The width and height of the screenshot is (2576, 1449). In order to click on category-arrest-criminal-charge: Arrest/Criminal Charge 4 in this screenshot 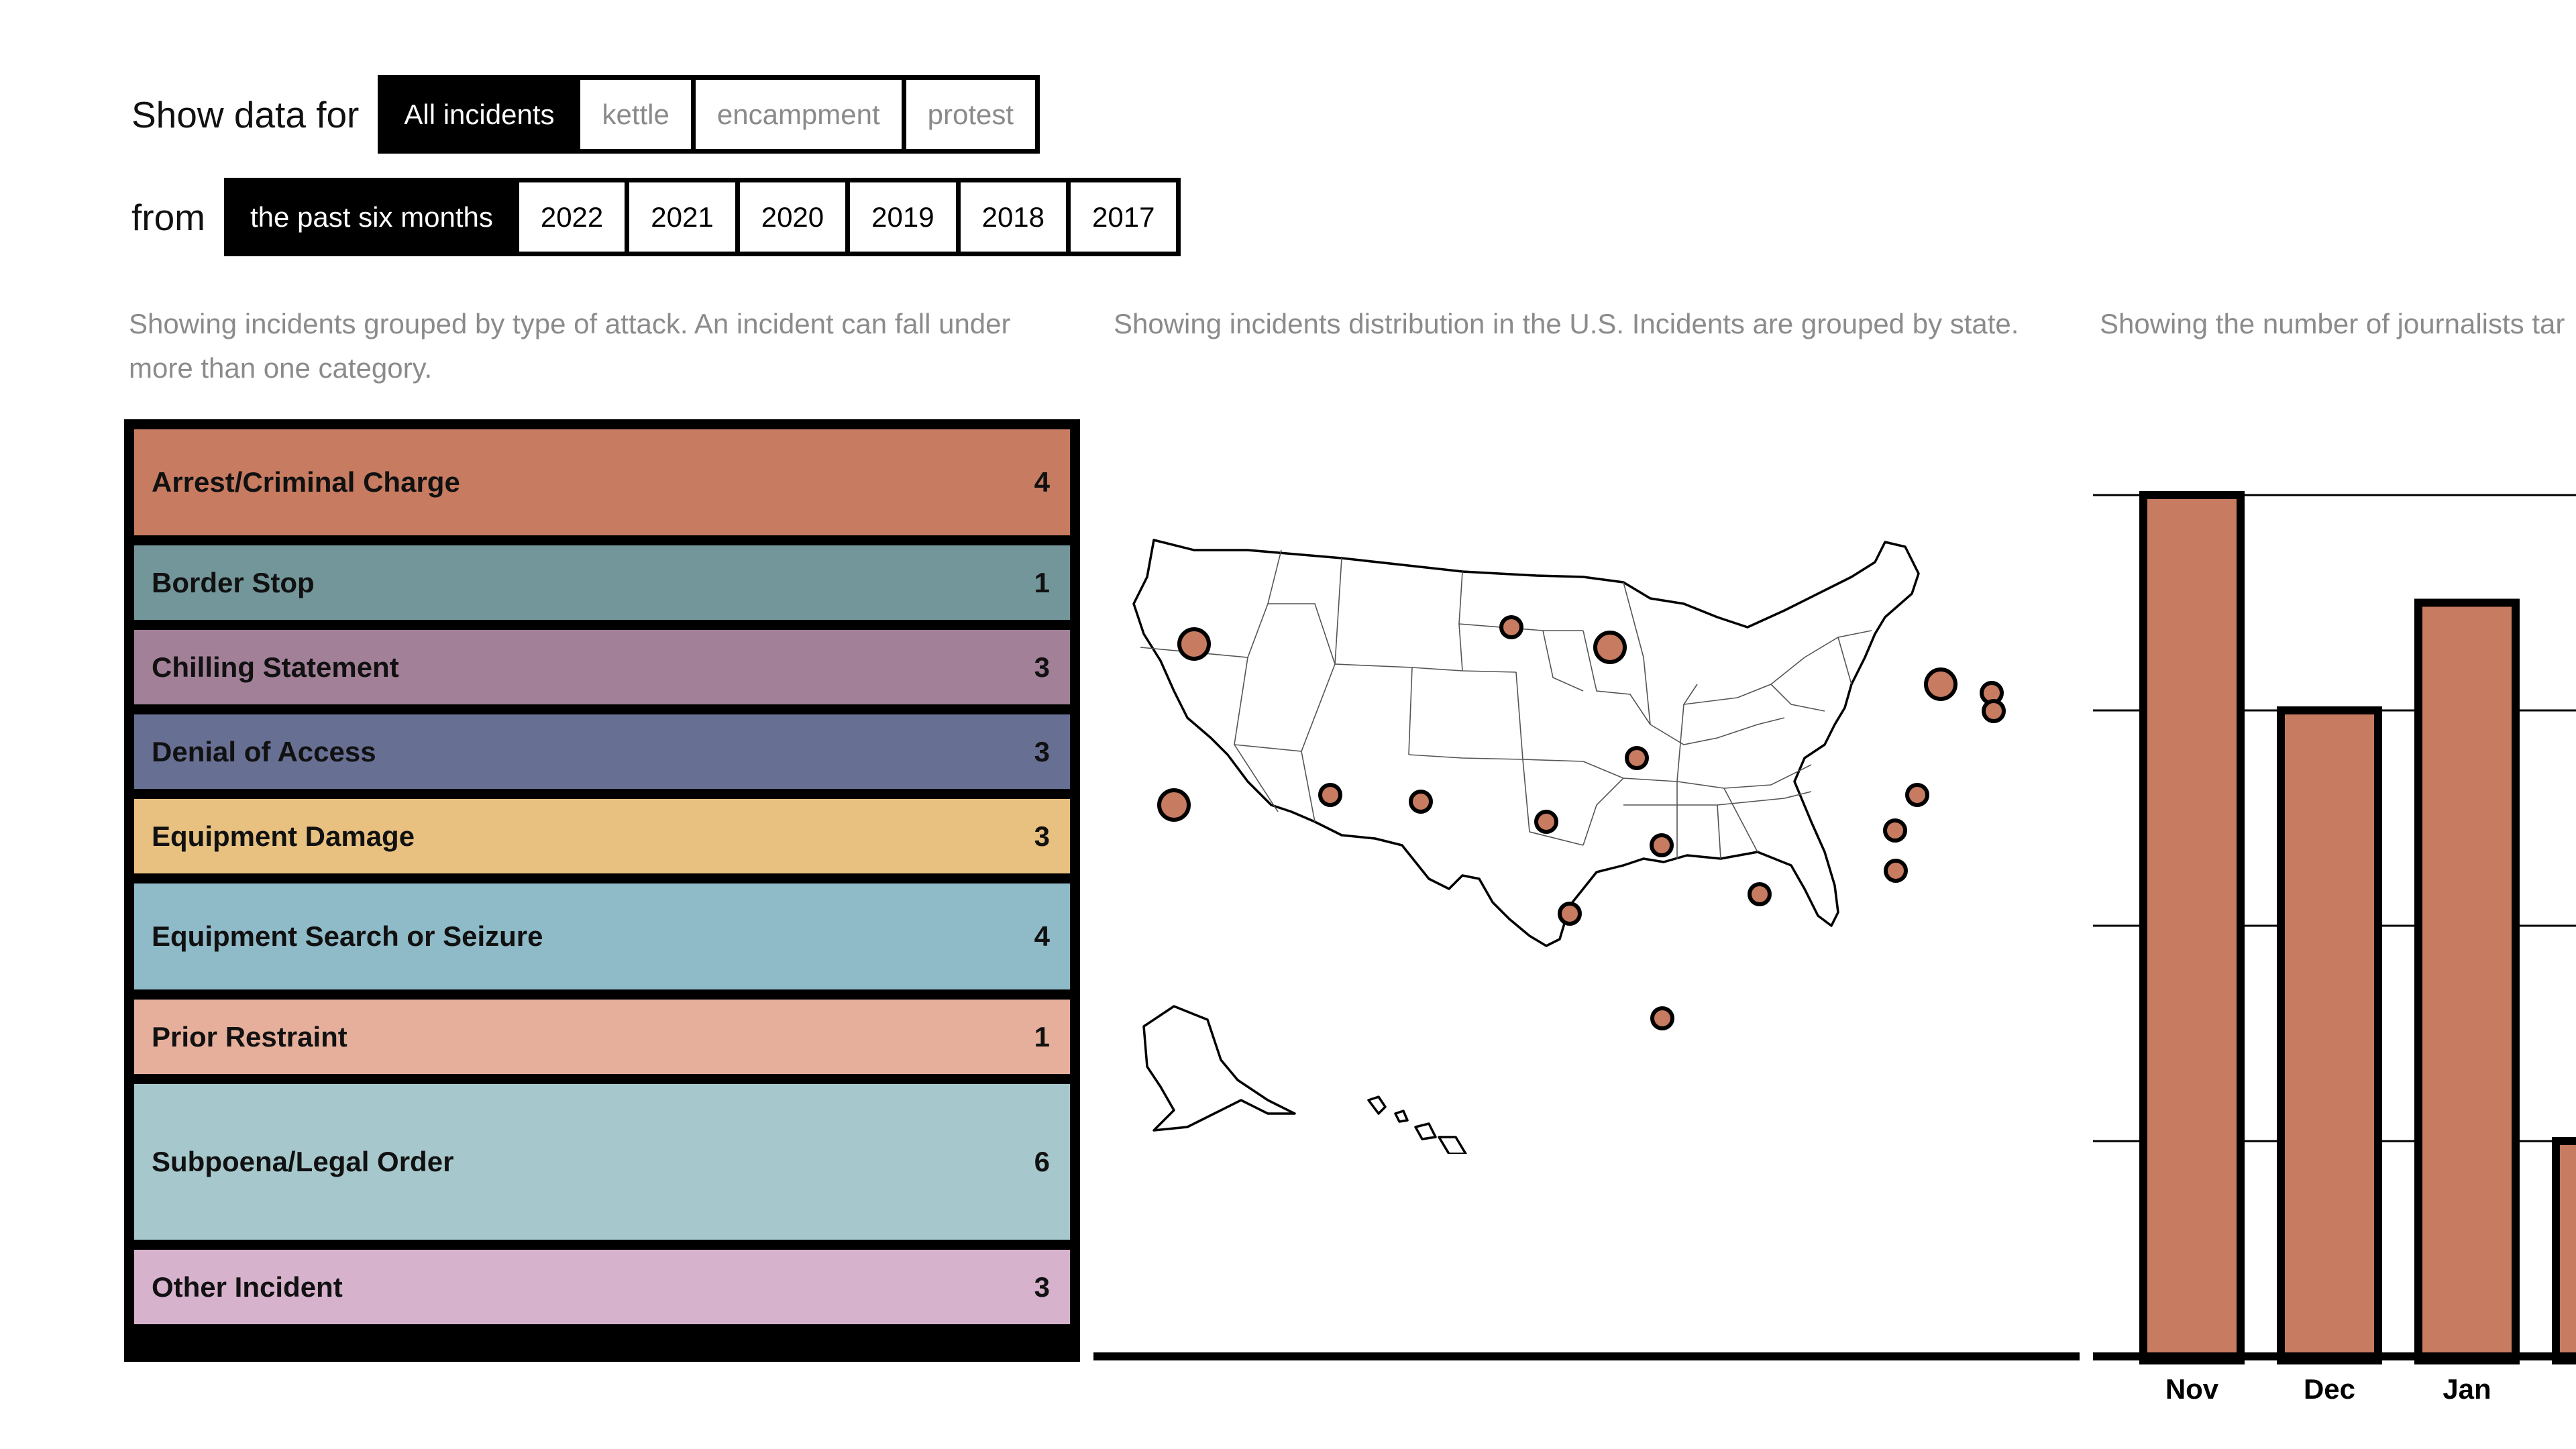, I will do `click(602, 482)`.